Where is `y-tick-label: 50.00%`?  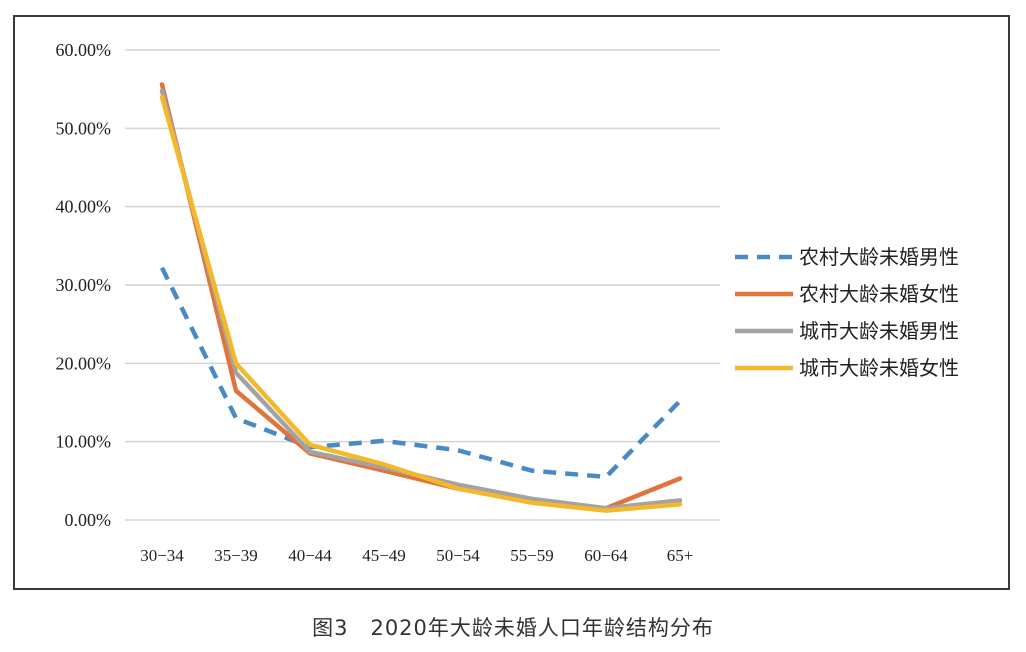
y-tick-label: 50.00% is located at coordinates (84, 128).